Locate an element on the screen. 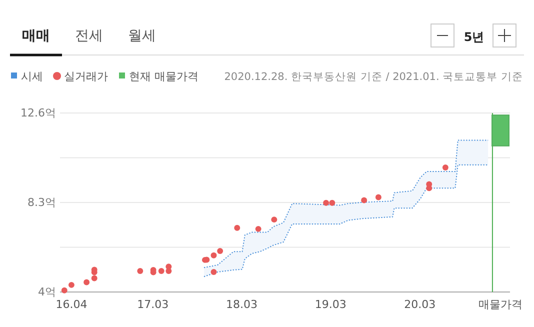  text: 매물가격 is located at coordinates (500, 304).